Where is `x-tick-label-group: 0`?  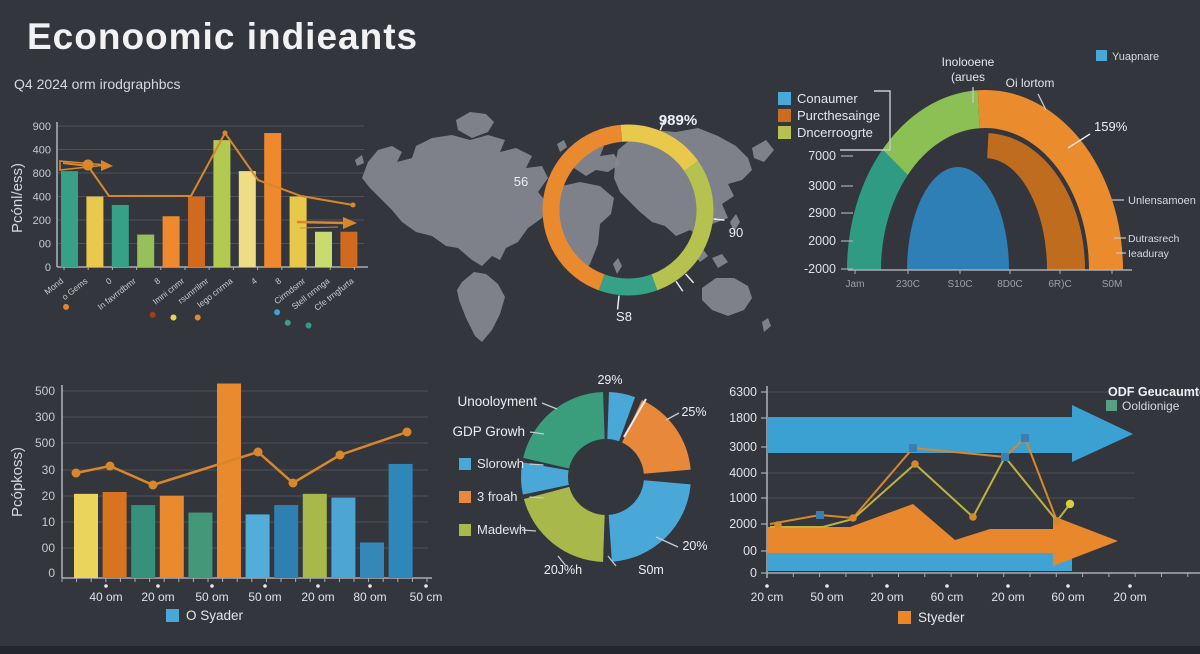
x-tick-label-group: 0 is located at coordinates (109, 281).